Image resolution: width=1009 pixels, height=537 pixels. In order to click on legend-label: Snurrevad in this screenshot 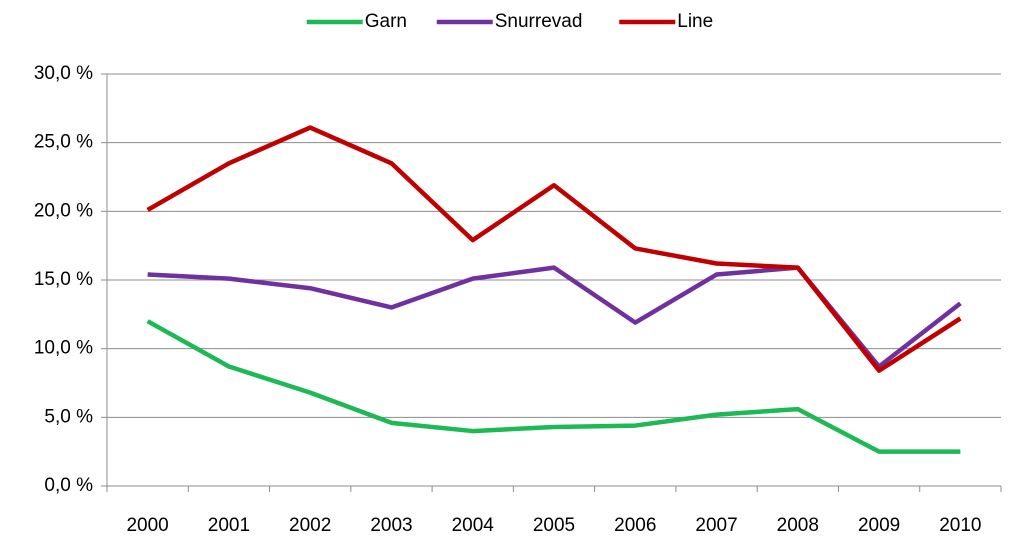, I will do `click(539, 21)`.